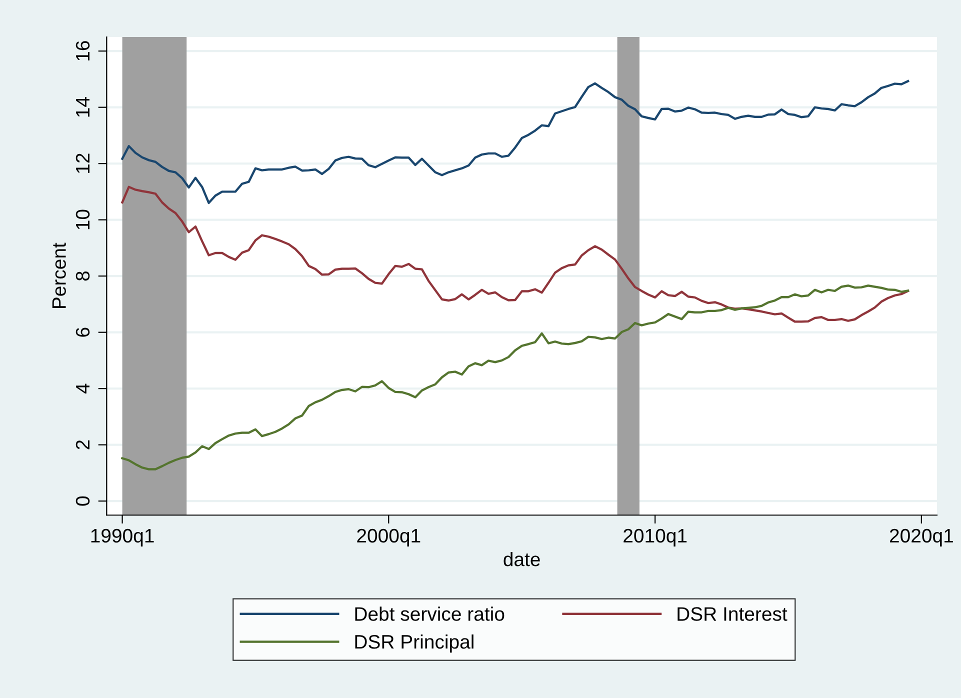 Image resolution: width=961 pixels, height=698 pixels. What do you see at coordinates (733, 614) in the screenshot?
I see `legend-label: DSR Interest` at bounding box center [733, 614].